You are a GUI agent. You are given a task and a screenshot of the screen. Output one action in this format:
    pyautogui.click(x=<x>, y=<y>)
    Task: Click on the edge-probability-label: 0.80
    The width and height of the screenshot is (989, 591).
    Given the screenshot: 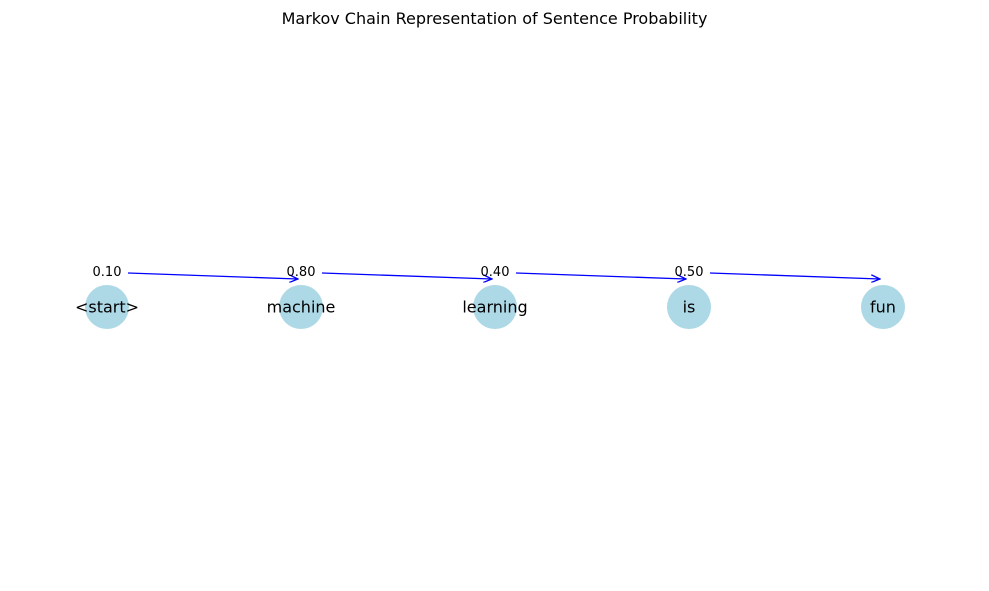 What is the action you would take?
    pyautogui.click(x=301, y=272)
    